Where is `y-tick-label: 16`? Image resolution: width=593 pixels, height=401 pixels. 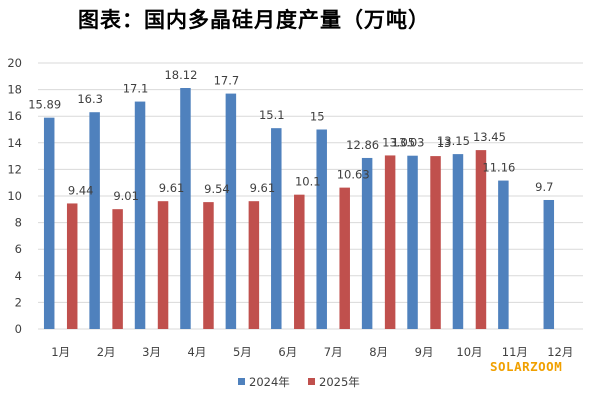
y-tick-label: 16 is located at coordinates (14, 116).